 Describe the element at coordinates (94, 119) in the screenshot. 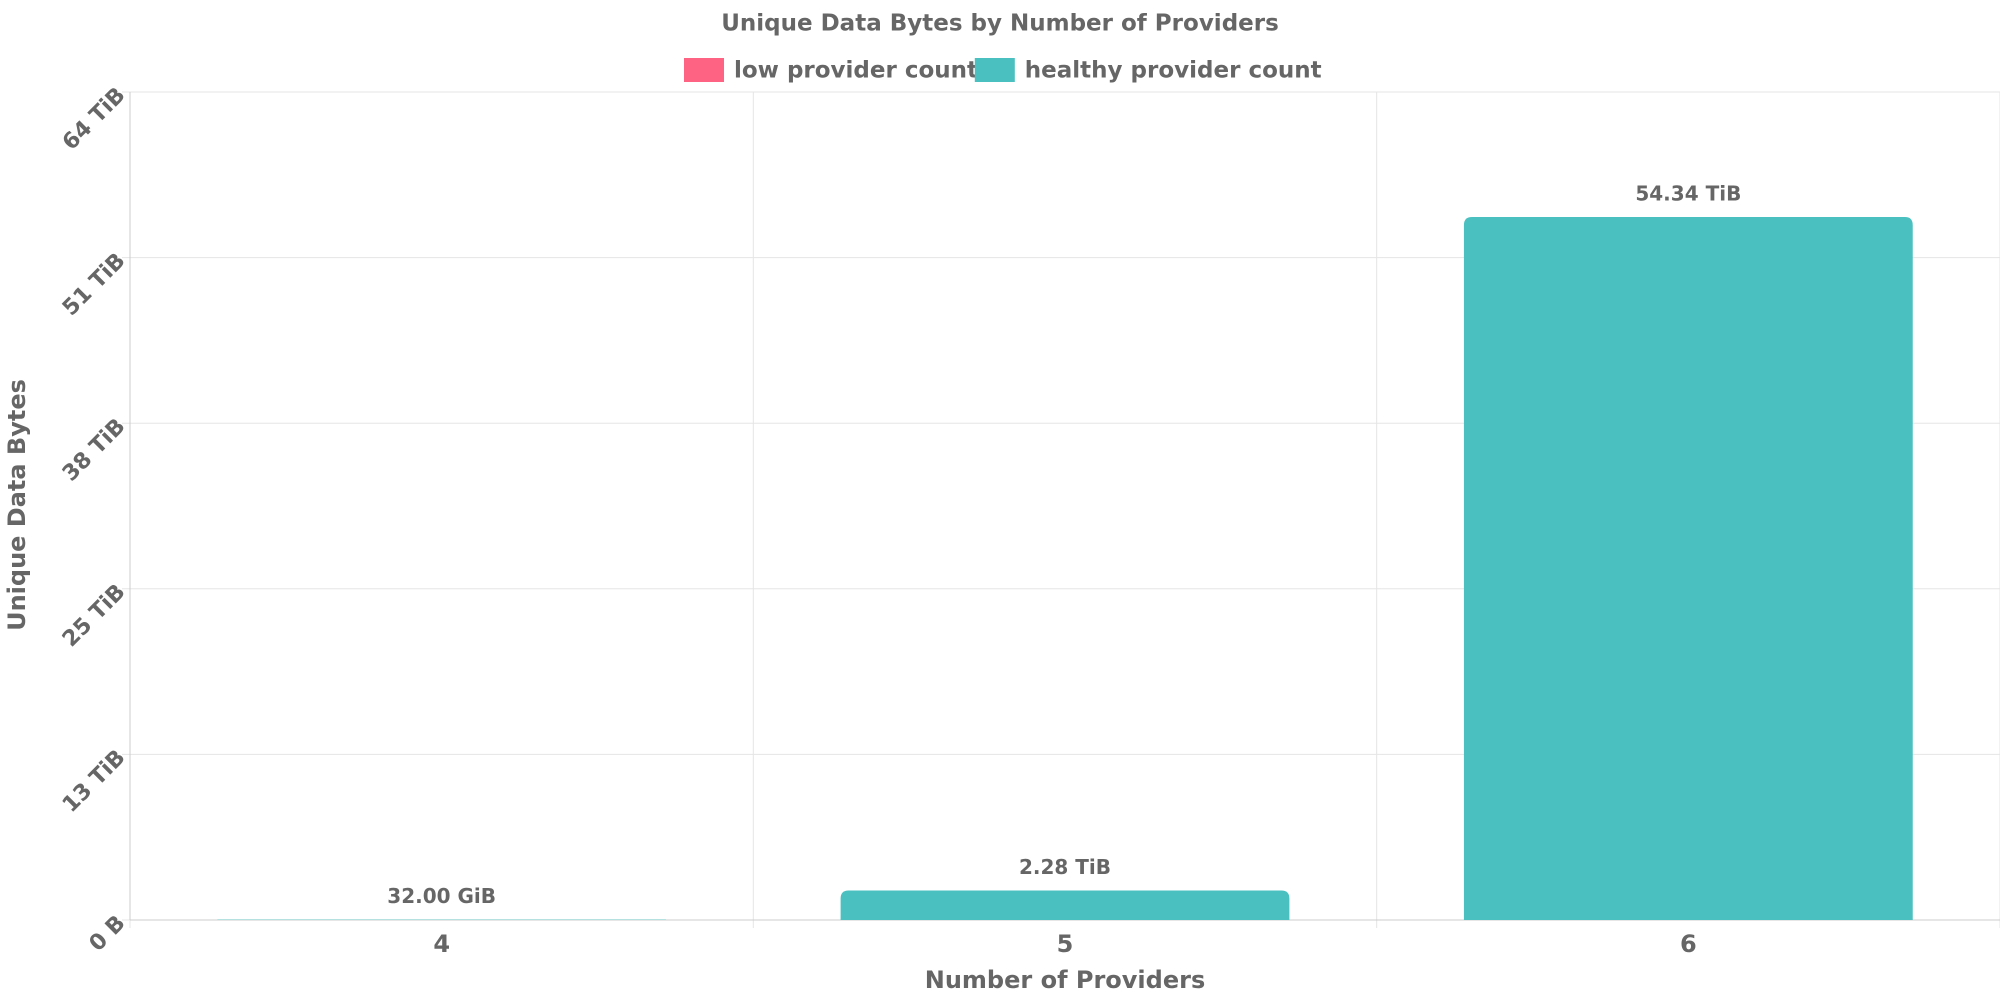

I see `y-tick-label: 64 TiB` at that location.